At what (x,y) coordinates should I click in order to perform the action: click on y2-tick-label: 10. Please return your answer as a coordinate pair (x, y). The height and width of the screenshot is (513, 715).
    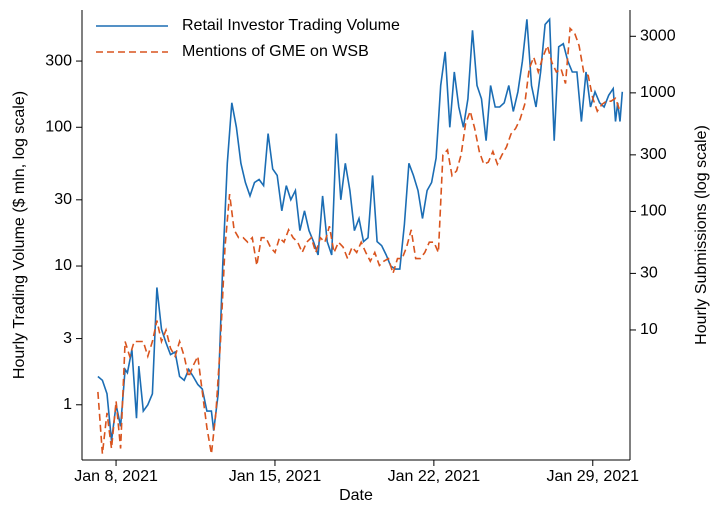
    Looking at the image, I should click on (649, 329).